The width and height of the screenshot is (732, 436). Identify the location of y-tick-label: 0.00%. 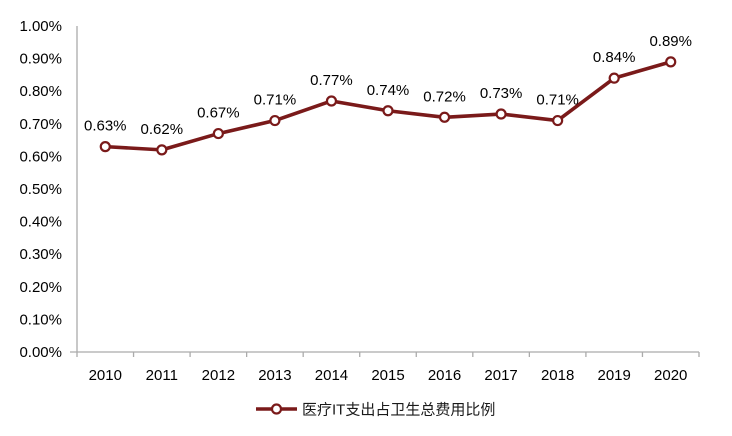
(40, 352).